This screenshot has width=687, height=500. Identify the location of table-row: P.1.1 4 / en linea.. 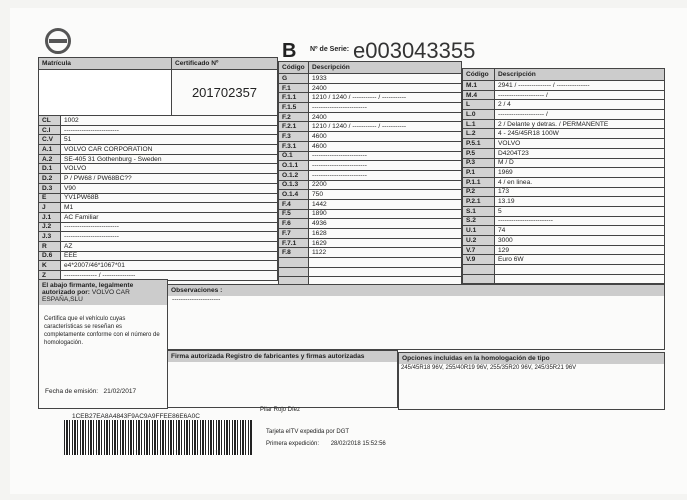
(563, 182).